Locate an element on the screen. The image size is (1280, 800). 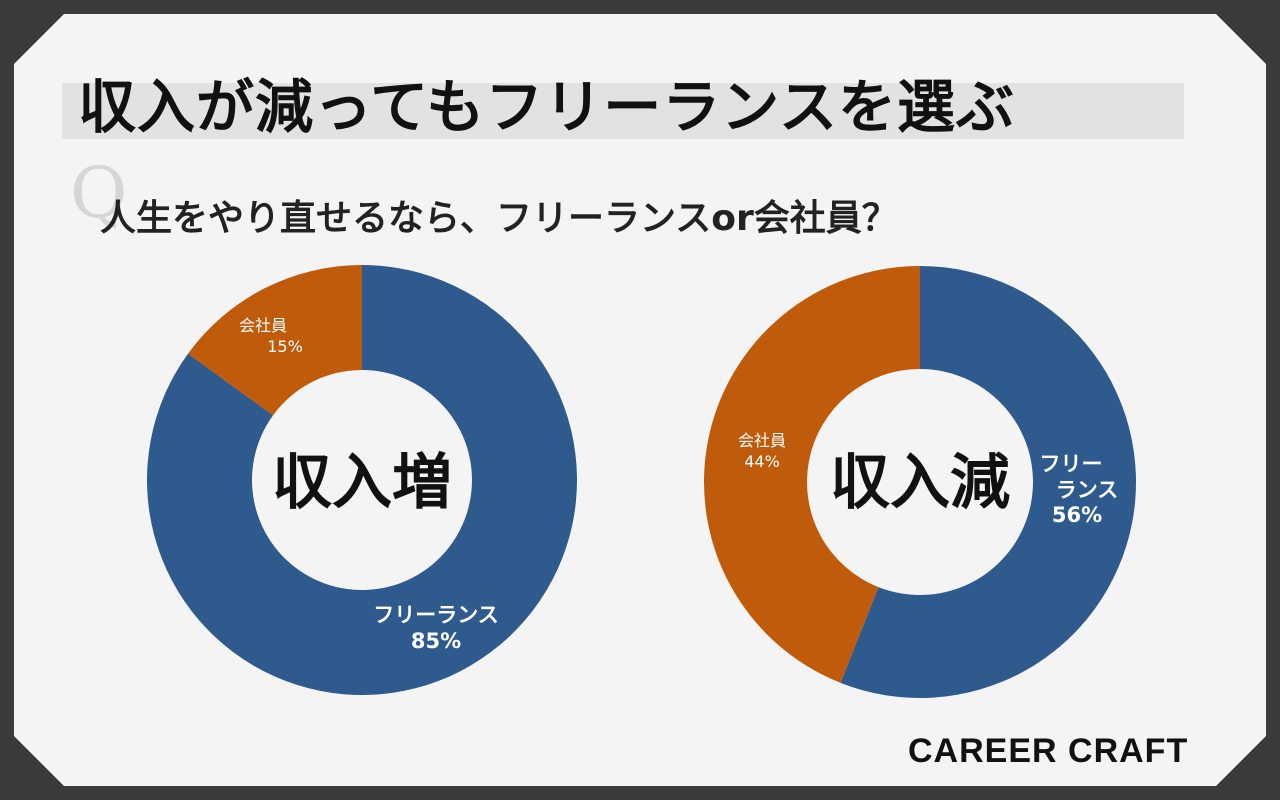
page-title: 収入が減ってもフリーランスを選ぶ is located at coordinates (547, 107).